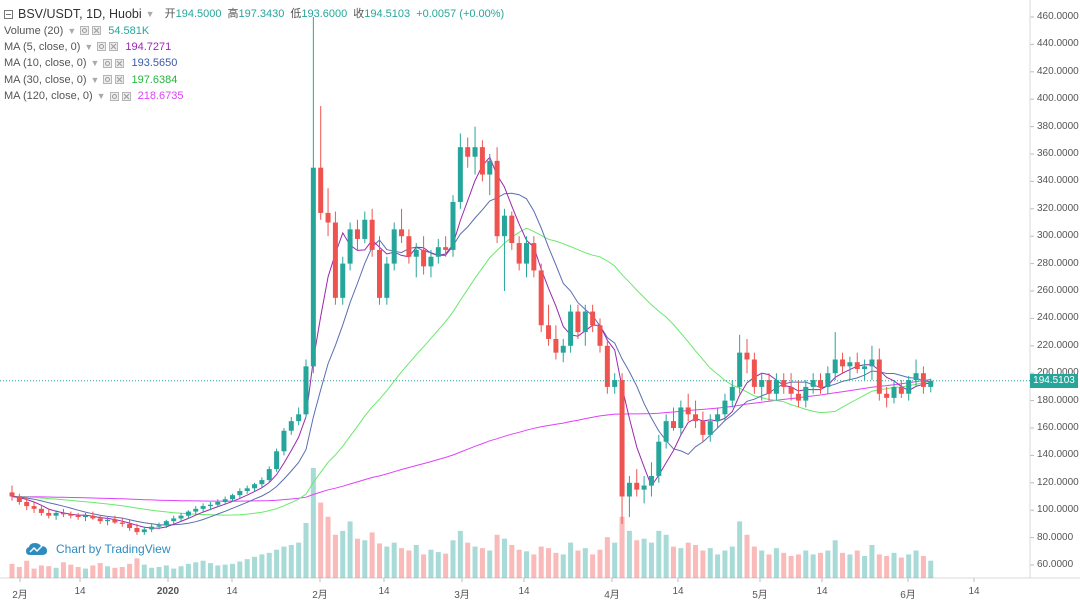  Describe the element at coordinates (8, 14) in the screenshot. I see `collapse-icon` at that location.